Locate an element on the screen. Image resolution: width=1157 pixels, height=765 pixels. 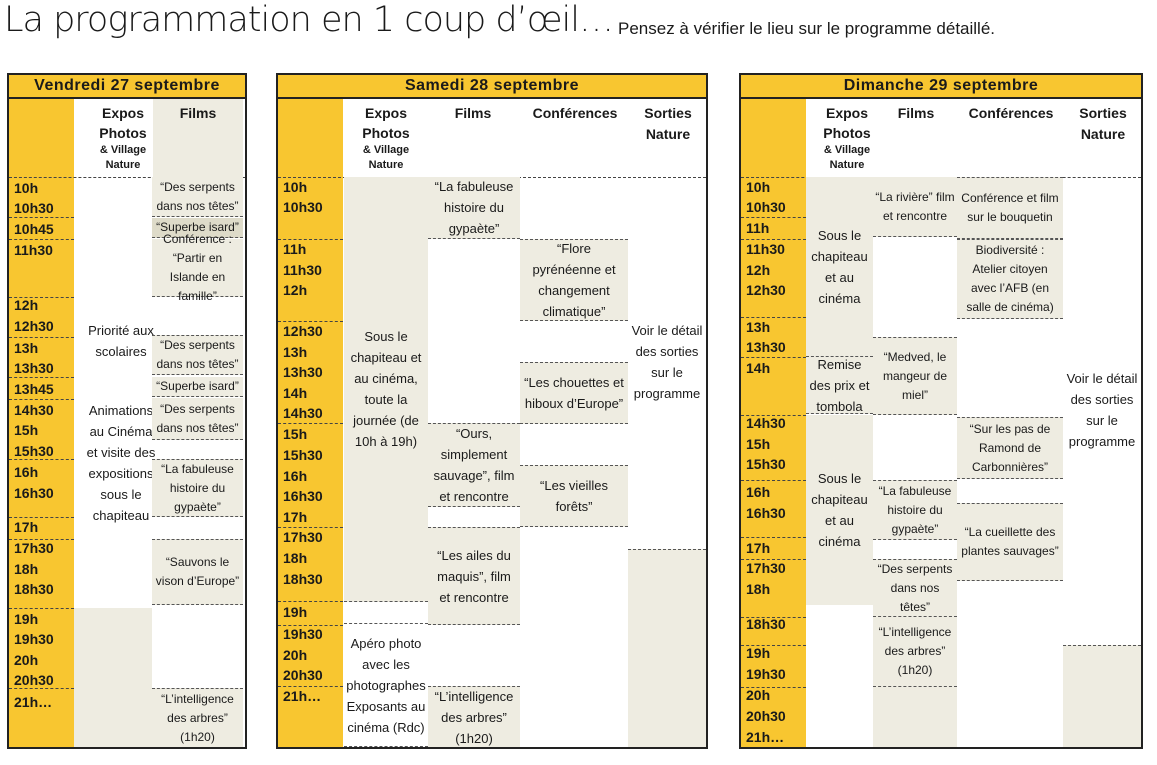
time-label: 15h30 is located at coordinates (766, 464).